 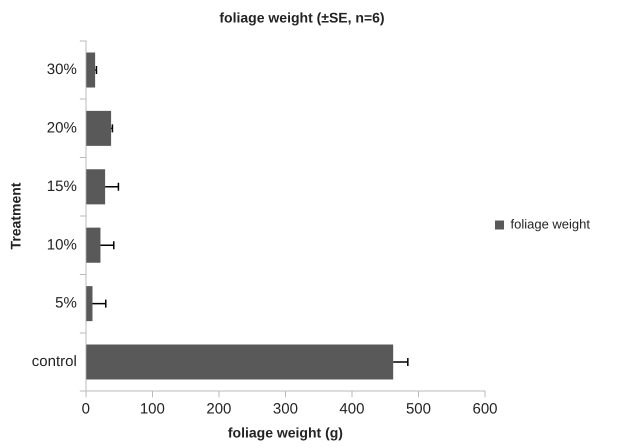 What do you see at coordinates (285, 432) in the screenshot?
I see `x-axis-title: foliage weight (g)` at bounding box center [285, 432].